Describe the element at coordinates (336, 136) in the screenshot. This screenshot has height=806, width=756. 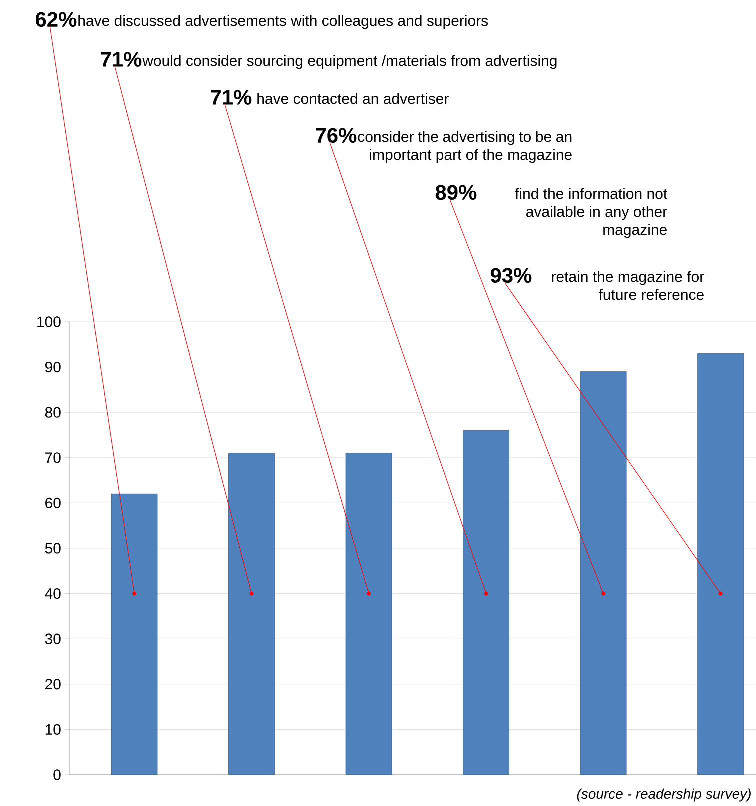
I see `data-label: 76%` at that location.